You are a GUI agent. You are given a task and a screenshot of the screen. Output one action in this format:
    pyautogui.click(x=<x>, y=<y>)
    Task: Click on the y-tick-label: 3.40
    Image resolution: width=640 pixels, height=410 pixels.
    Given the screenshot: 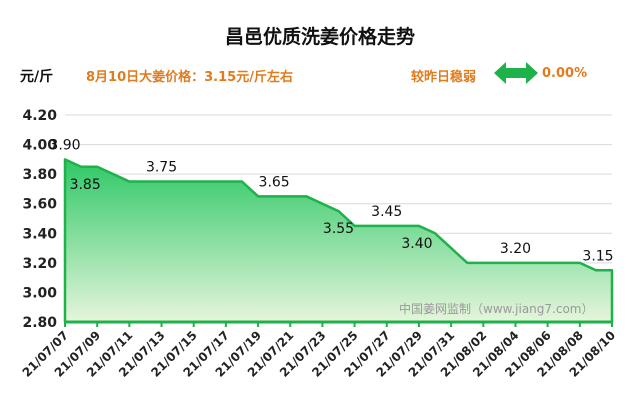 What is the action you would take?
    pyautogui.click(x=39, y=234)
    